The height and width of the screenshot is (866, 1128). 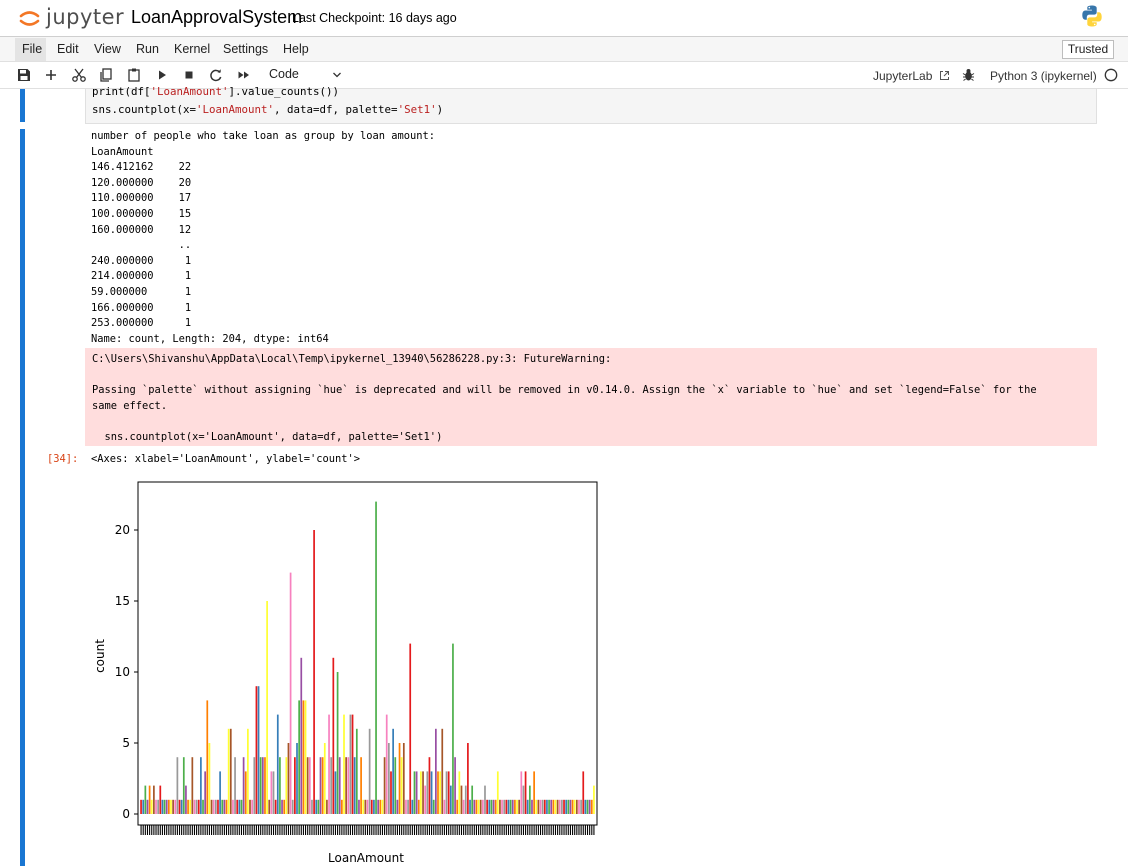 I want to click on menu-view: View, so click(x=107, y=49).